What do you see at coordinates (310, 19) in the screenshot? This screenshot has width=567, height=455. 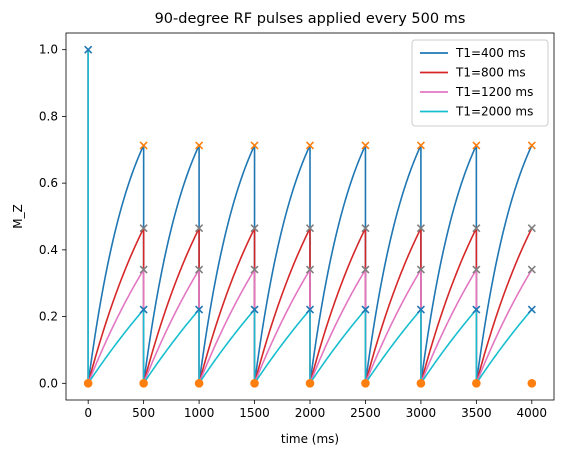 I see `chart-title: 90-degree RF pulses applied every 500 ms` at bounding box center [310, 19].